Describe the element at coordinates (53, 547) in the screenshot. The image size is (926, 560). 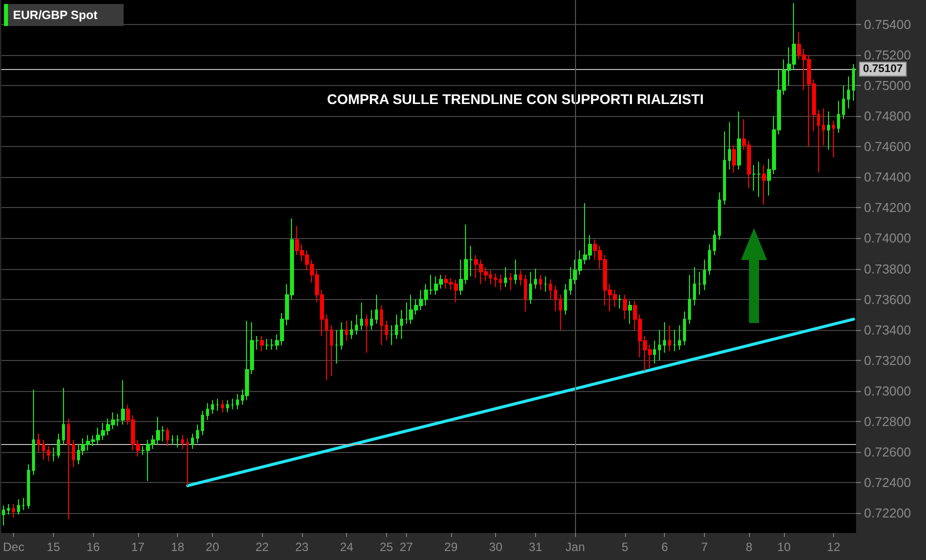
I see `x-tick-label: 15` at that location.